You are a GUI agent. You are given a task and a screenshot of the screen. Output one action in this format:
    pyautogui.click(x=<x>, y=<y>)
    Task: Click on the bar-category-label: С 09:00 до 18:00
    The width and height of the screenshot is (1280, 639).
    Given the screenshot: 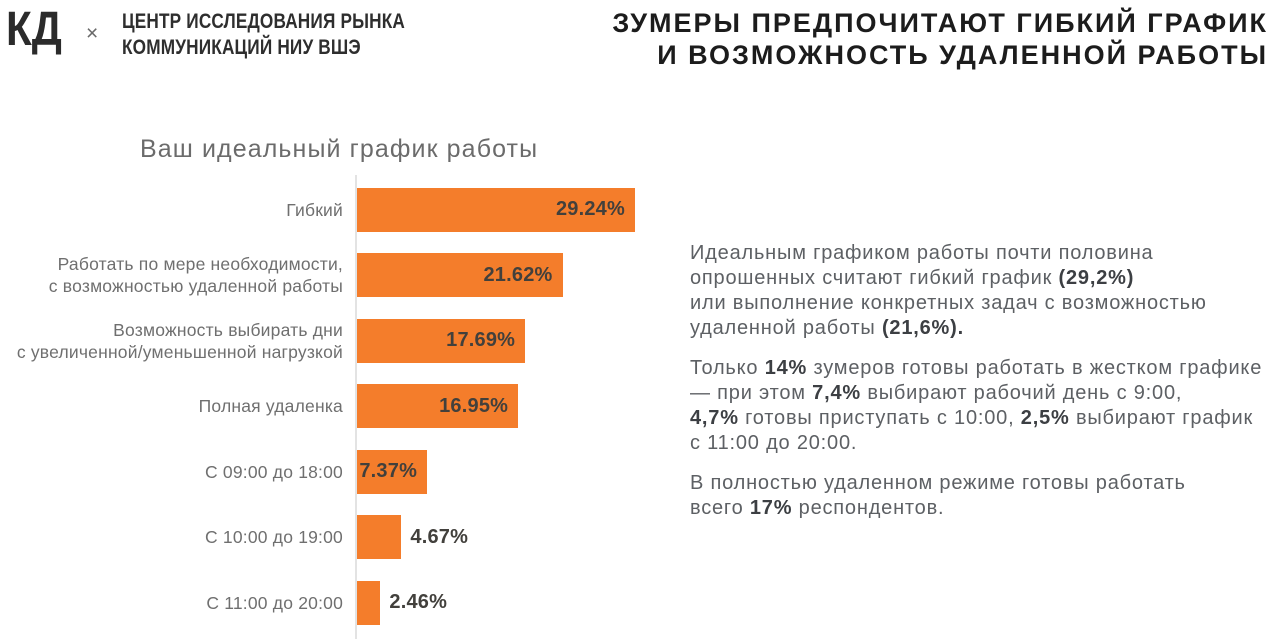 What is the action you would take?
    pyautogui.click(x=274, y=471)
    